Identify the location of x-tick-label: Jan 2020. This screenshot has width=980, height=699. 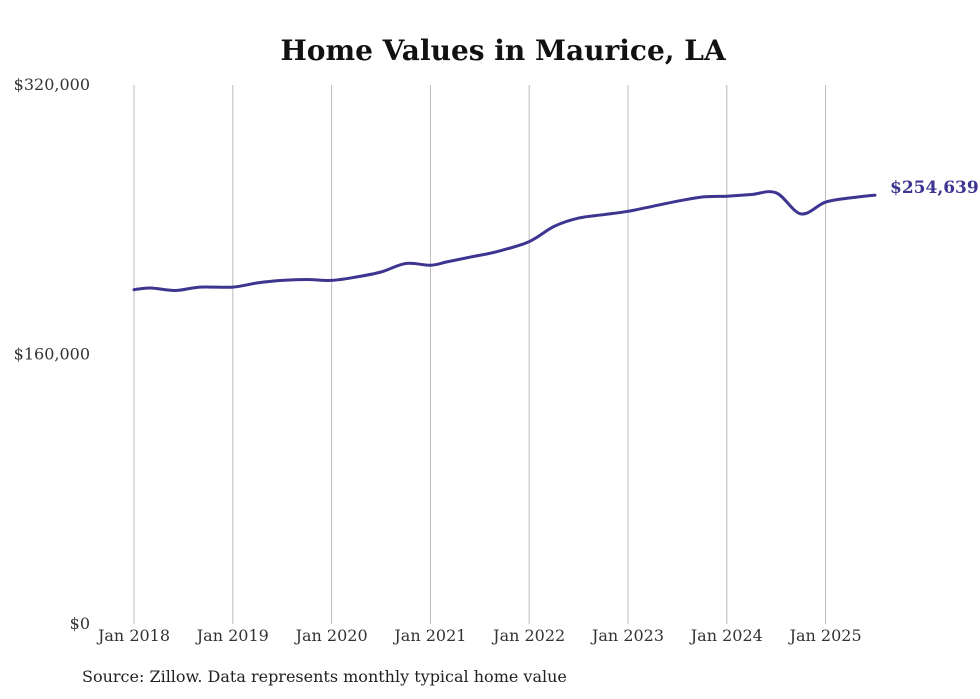
(331, 635).